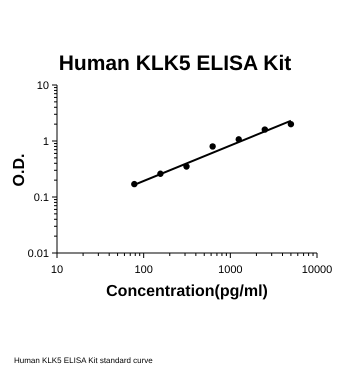 The height and width of the screenshot is (380, 350). What do you see at coordinates (143, 270) in the screenshot?
I see `x-tick-label: 100` at bounding box center [143, 270].